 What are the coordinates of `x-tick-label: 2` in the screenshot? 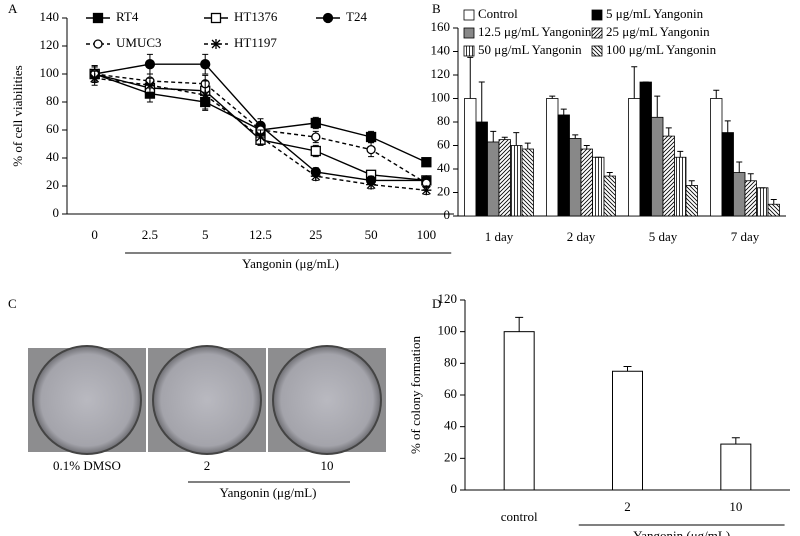 It's located at (627, 506).